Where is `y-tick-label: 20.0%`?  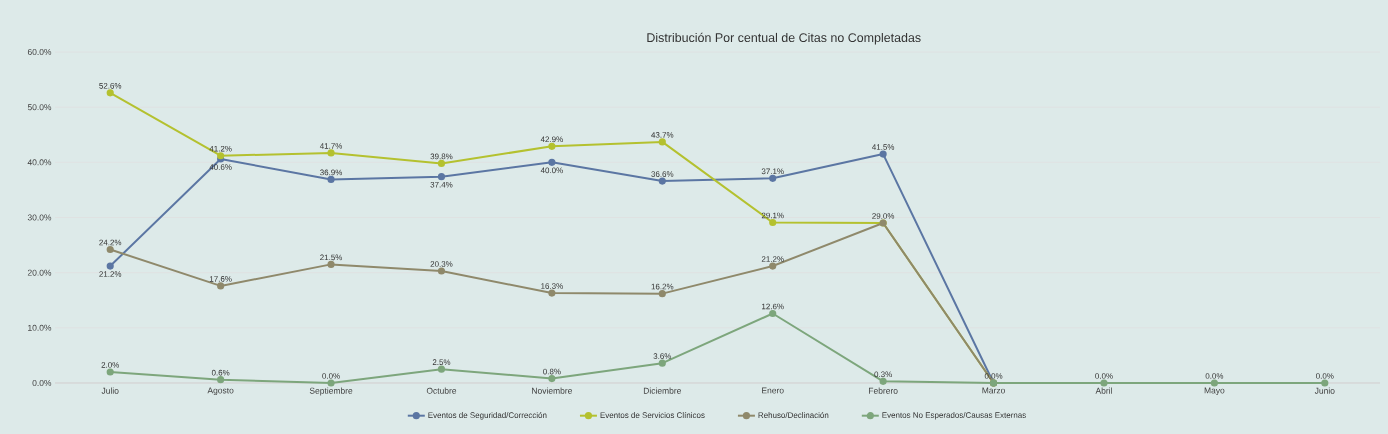
y-tick-label: 20.0% is located at coordinates (39, 272).